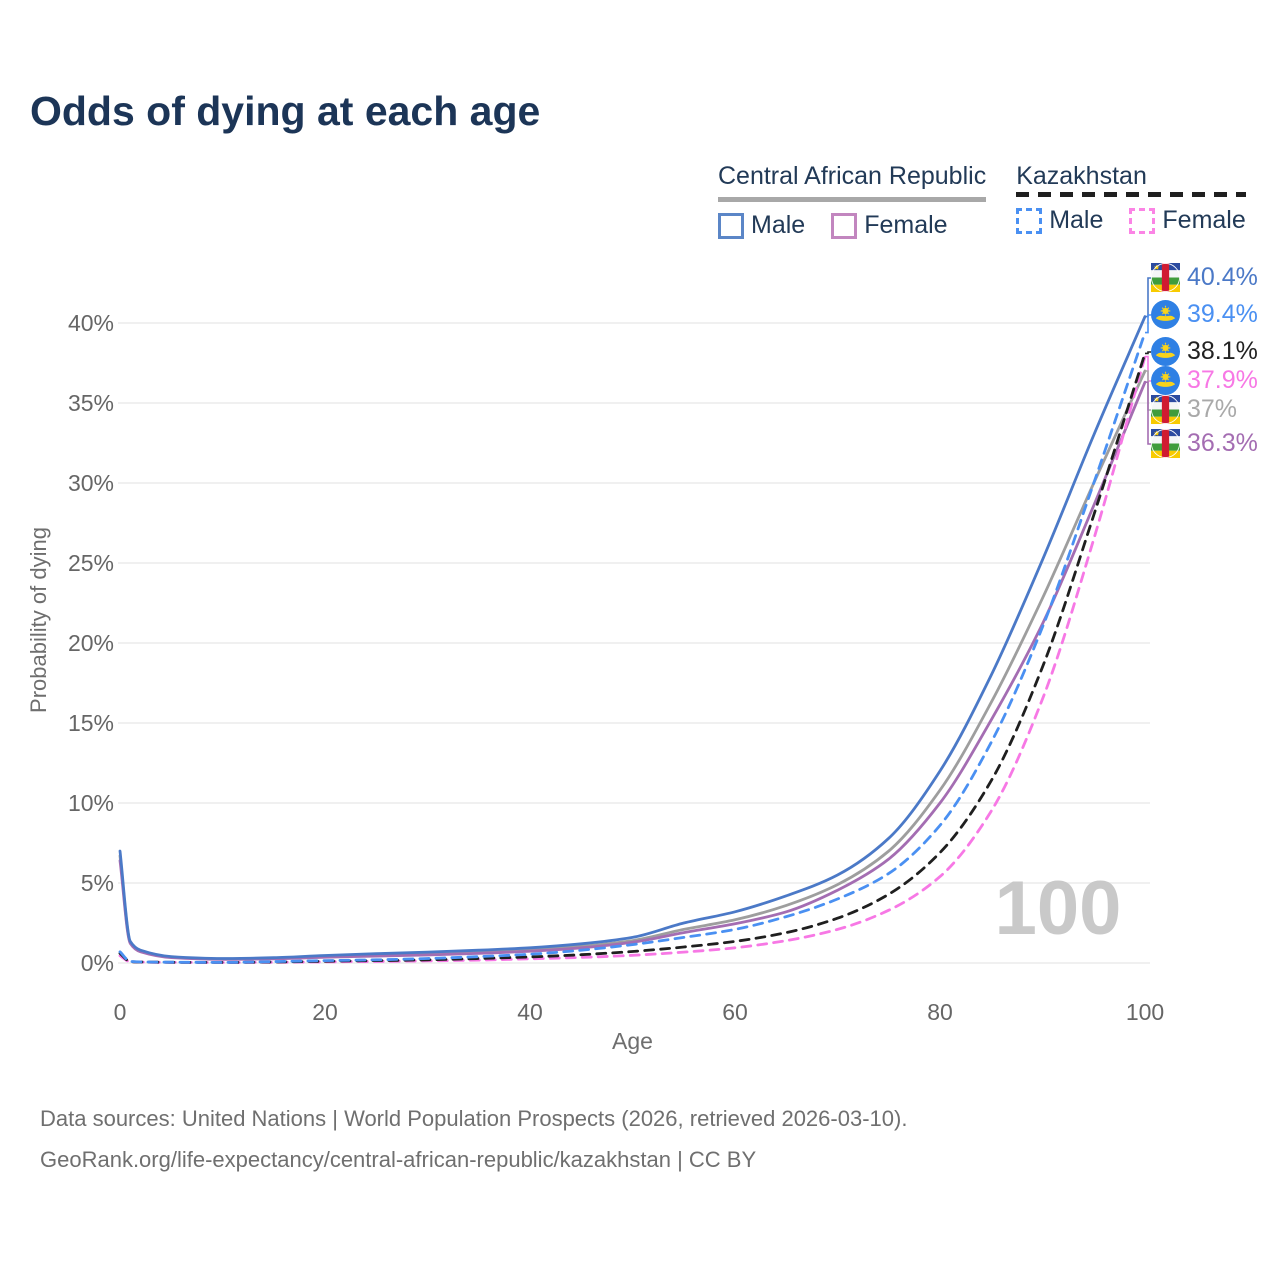  I want to click on legend-group-title-central-african-republic: Central African Republic, so click(852, 182).